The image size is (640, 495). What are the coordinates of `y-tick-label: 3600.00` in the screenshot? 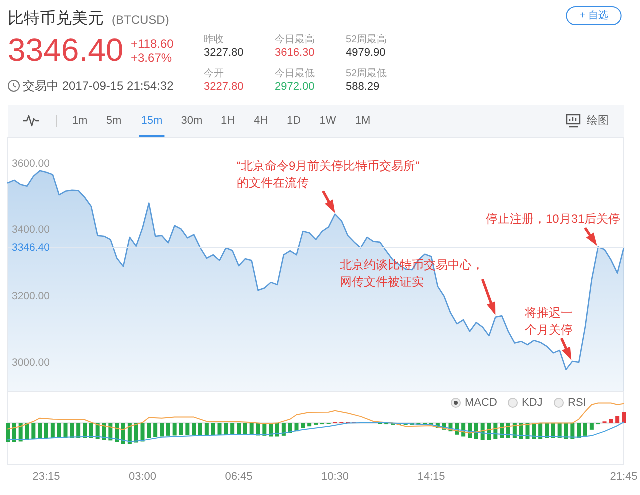 It's located at (31, 164).